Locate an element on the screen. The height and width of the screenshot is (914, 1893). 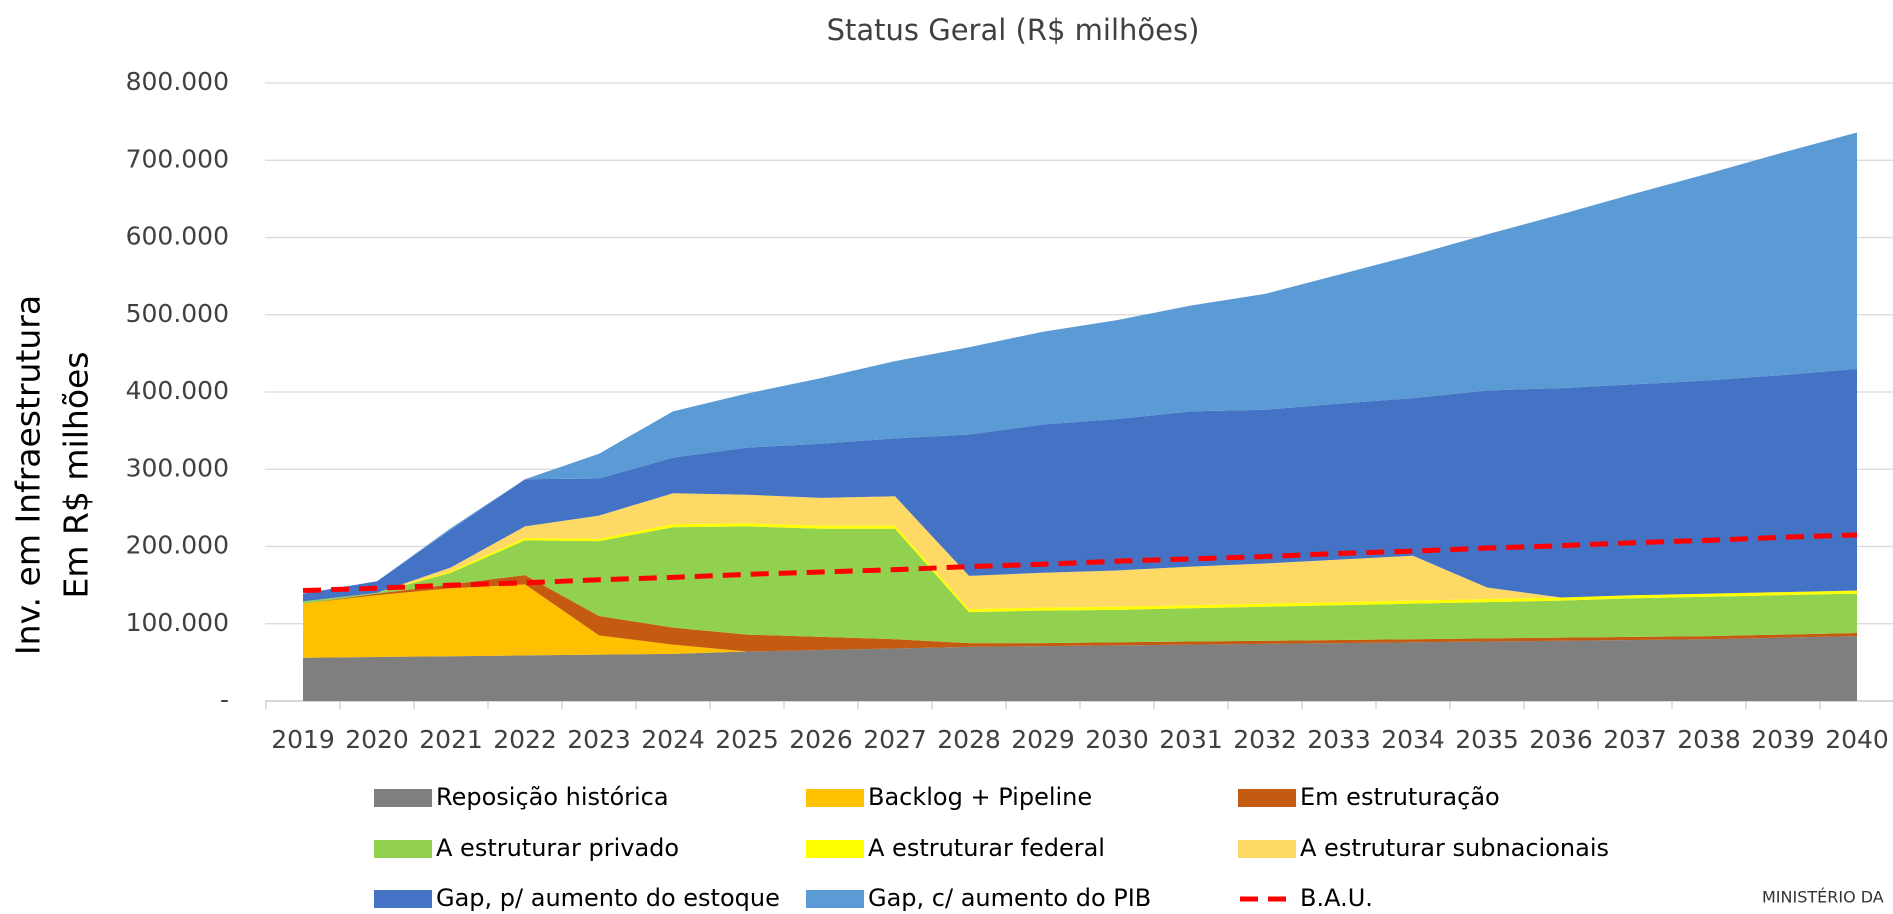
x-tick-label: 2027 is located at coordinates (895, 739).